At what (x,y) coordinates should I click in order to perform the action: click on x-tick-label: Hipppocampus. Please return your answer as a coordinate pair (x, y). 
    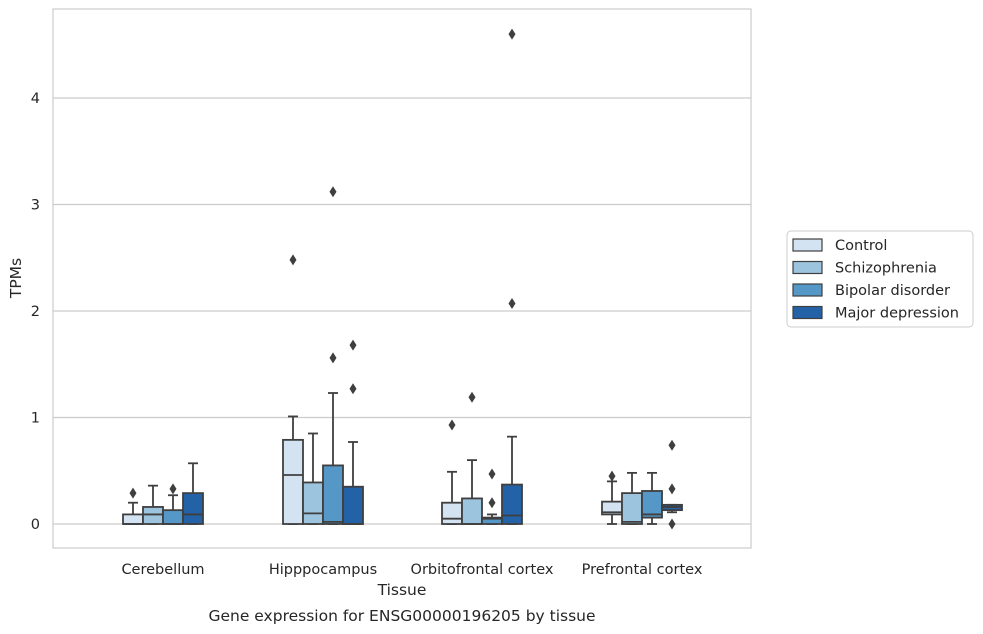
    Looking at the image, I should click on (323, 570).